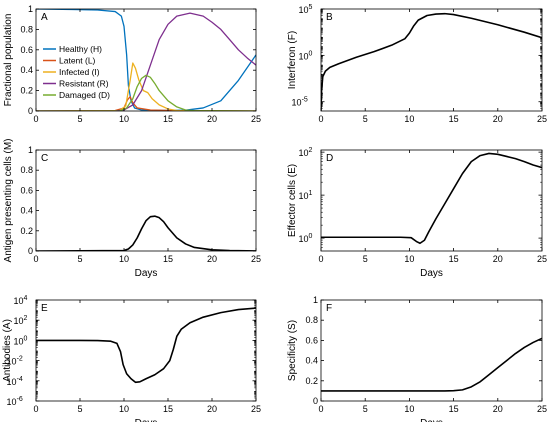 The width and height of the screenshot is (550, 422). What do you see at coordinates (431, 364) in the screenshot?
I see `series-line-f` at bounding box center [431, 364].